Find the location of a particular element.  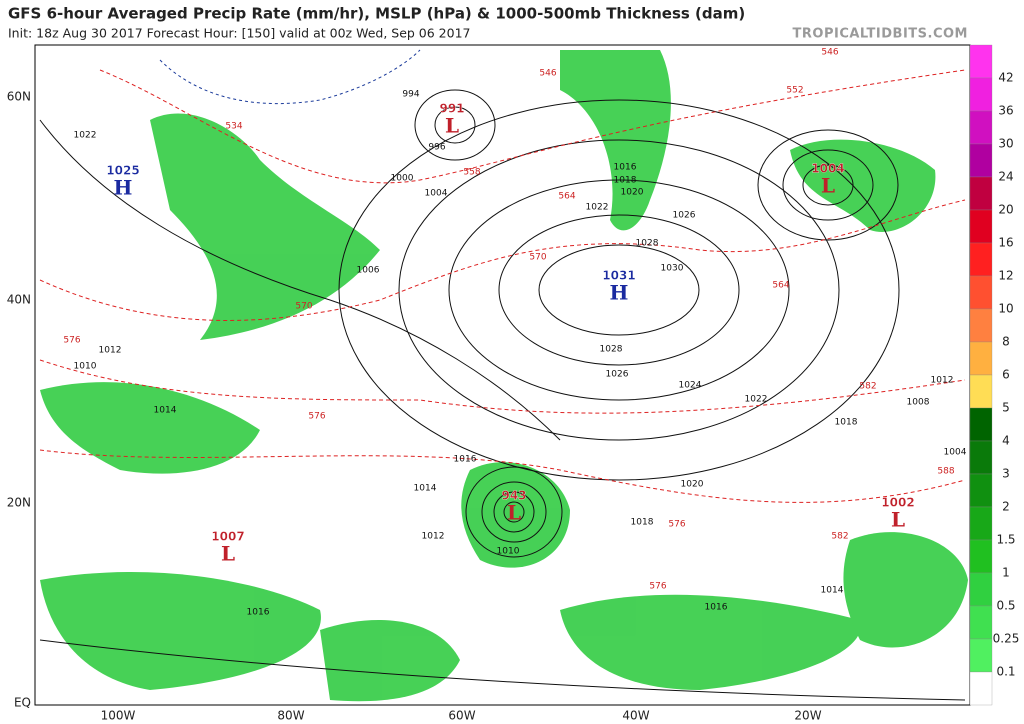

lon-label: 60W is located at coordinates (461, 716).